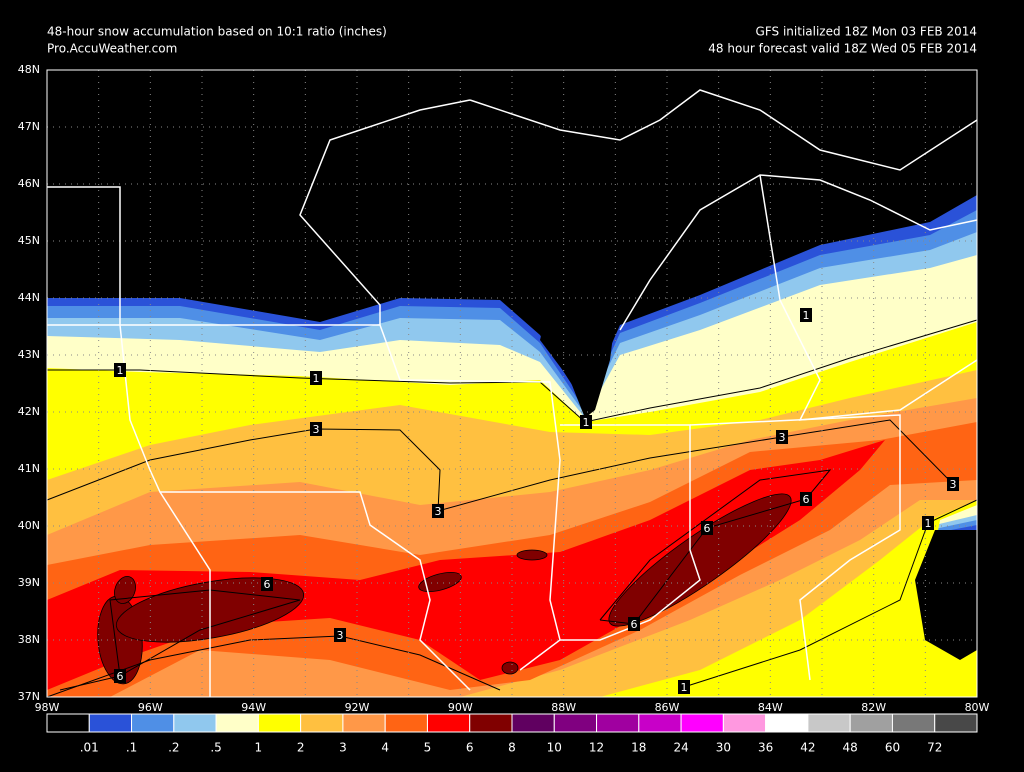  What do you see at coordinates (29, 297) in the screenshot?
I see `lat-label: 44N` at bounding box center [29, 297].